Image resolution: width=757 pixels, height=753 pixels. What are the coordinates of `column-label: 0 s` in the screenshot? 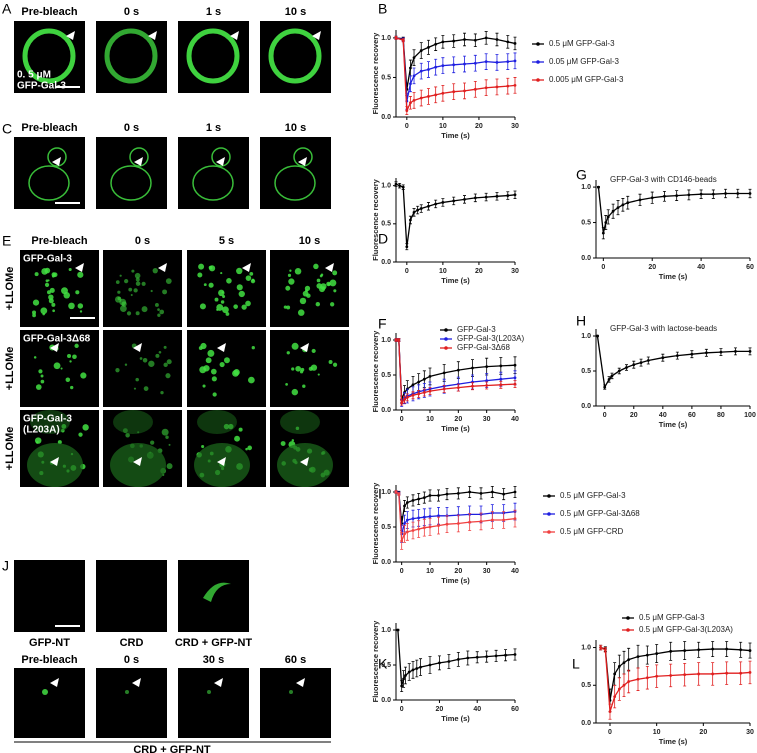 It's located at (131, 128).